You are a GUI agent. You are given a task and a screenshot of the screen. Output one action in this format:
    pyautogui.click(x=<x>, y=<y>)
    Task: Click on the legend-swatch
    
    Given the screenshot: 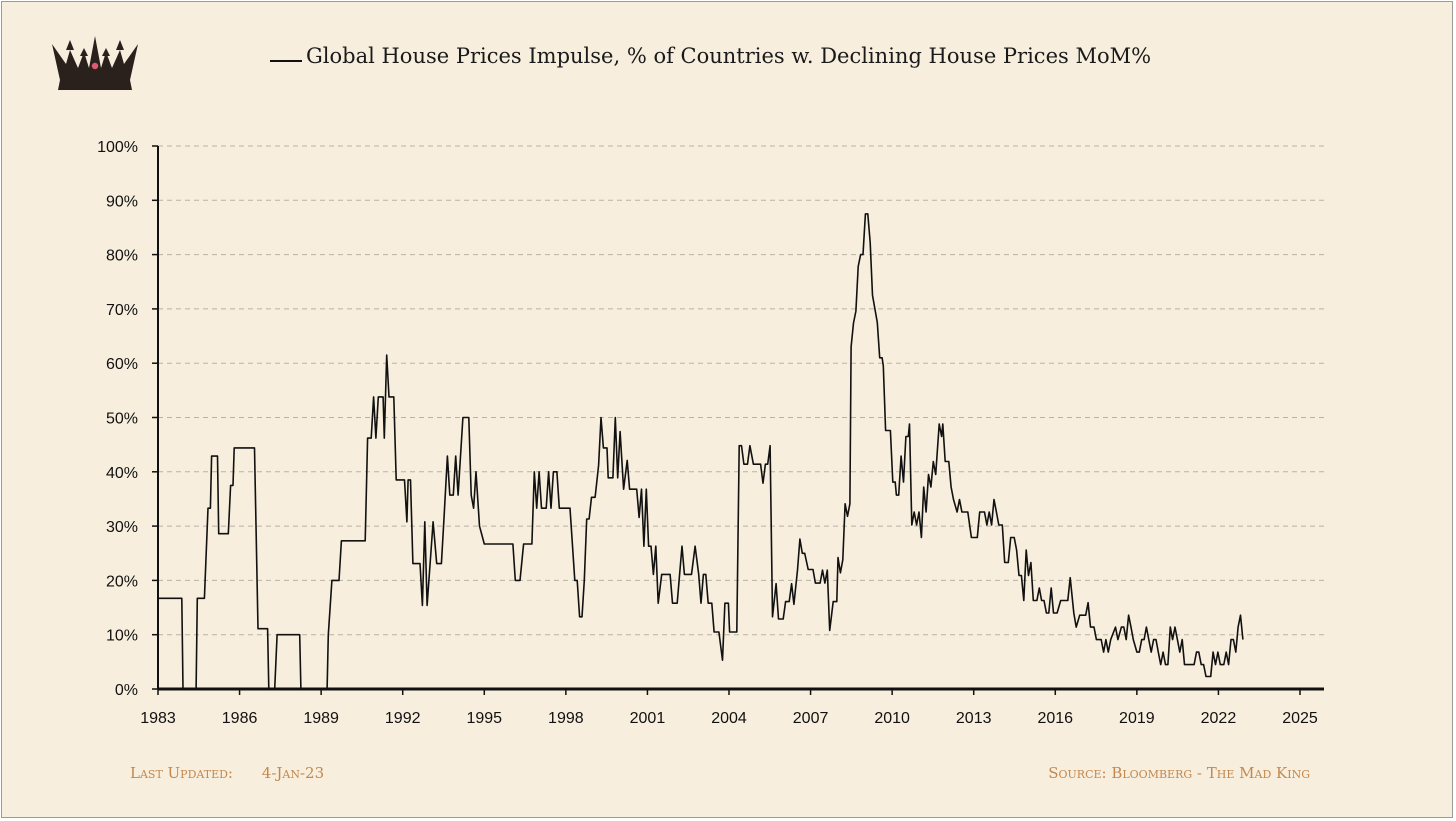 What is the action you would take?
    pyautogui.click(x=286, y=61)
    